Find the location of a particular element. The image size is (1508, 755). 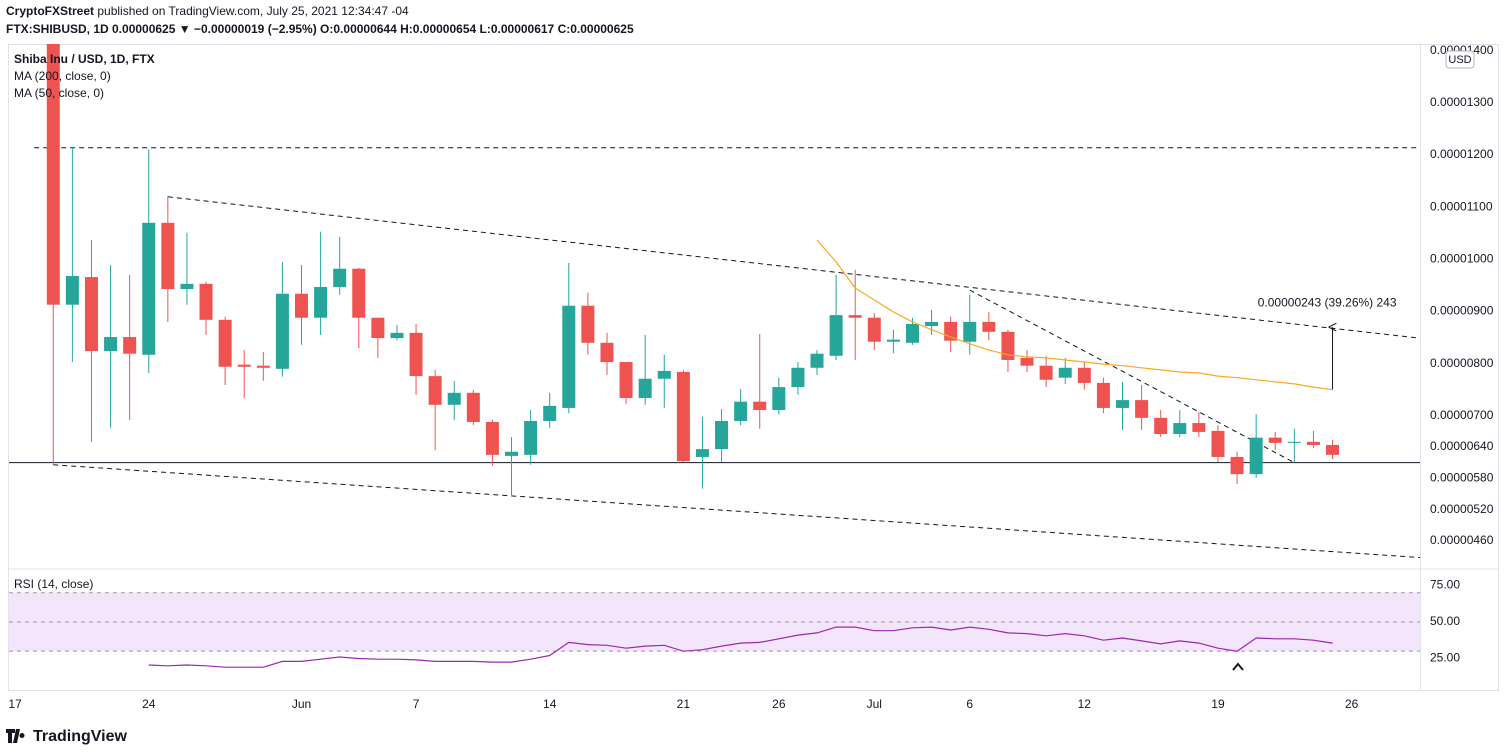

y-tick-label: 0.00000700 is located at coordinates (1462, 415).